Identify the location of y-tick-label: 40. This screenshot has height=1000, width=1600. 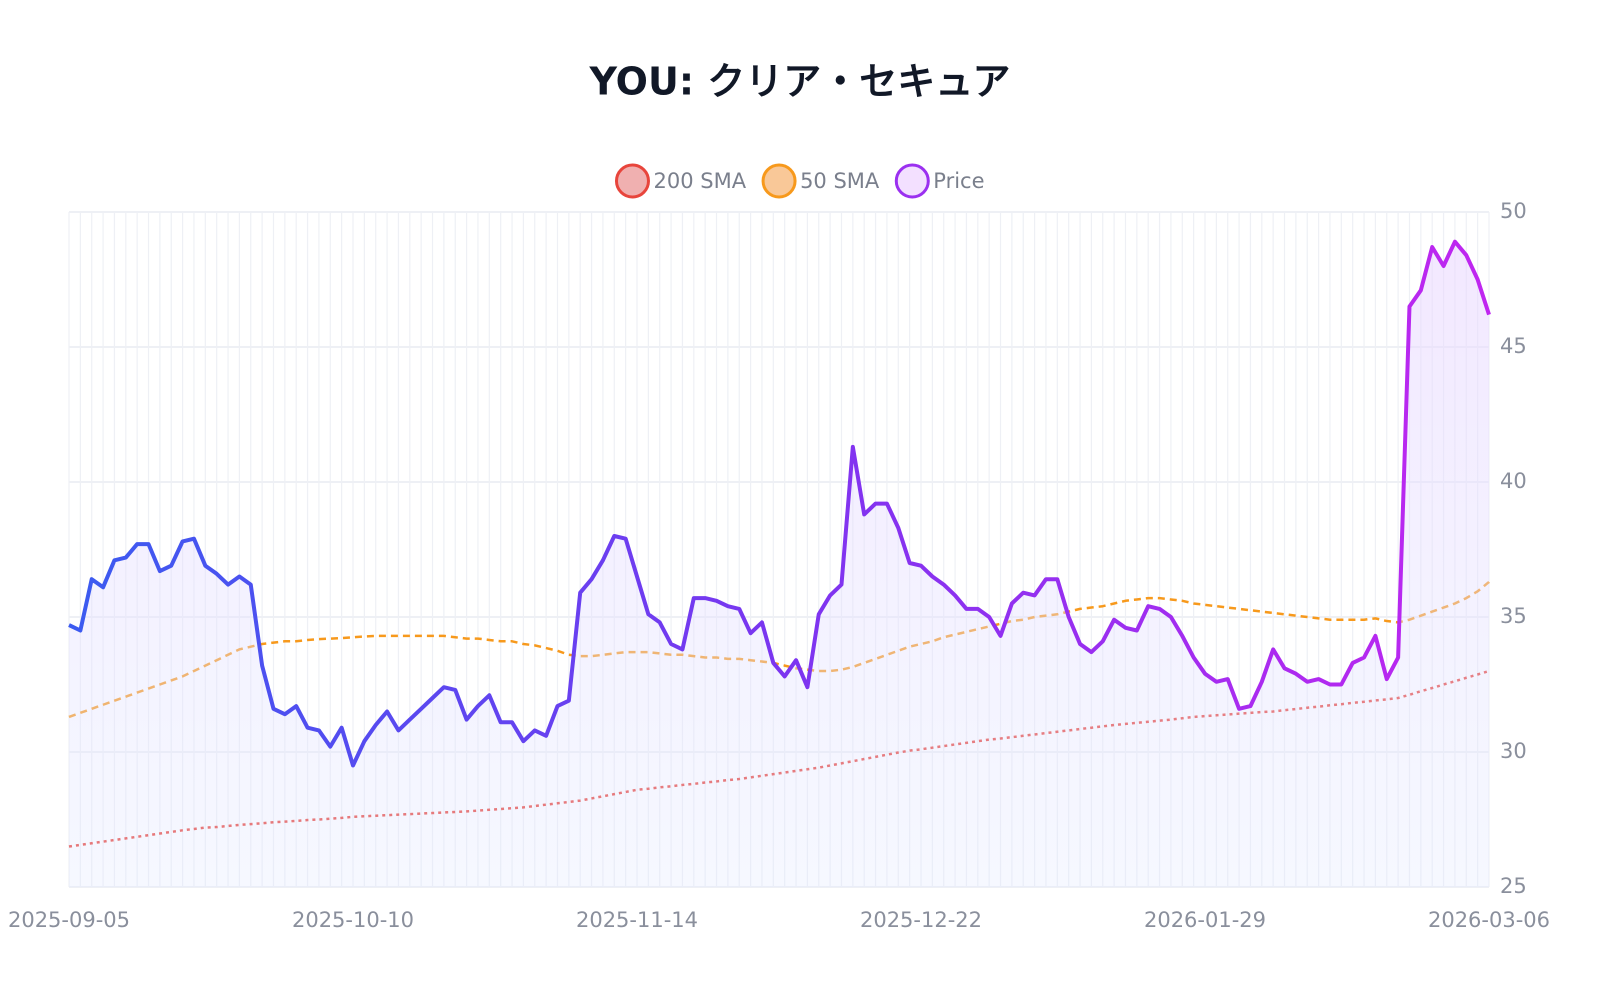
(1513, 481).